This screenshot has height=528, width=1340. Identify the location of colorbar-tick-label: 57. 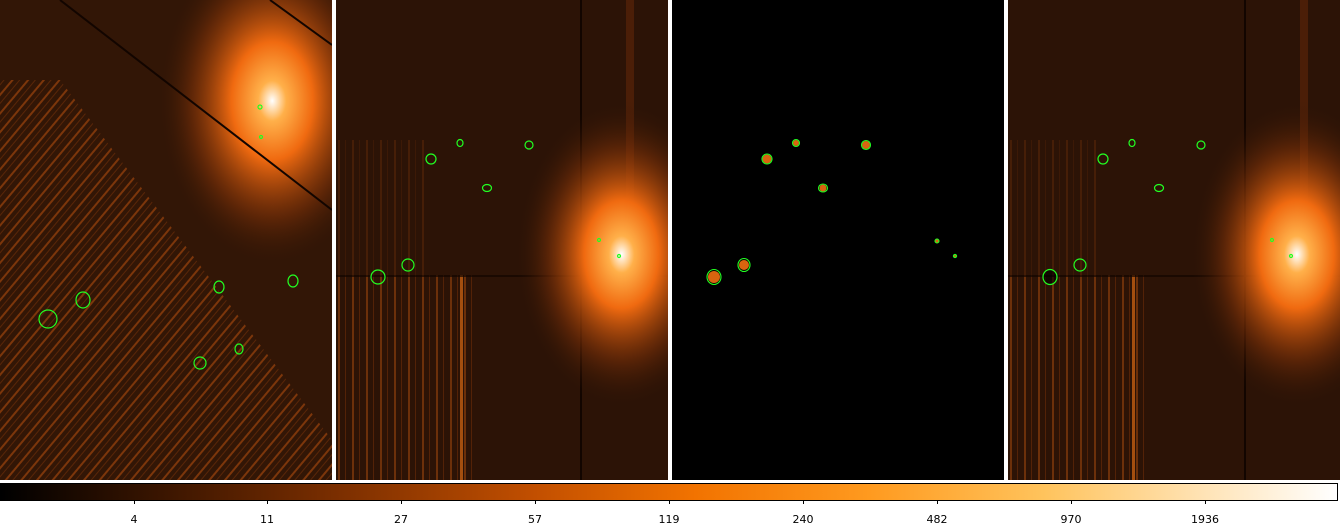
(535, 519).